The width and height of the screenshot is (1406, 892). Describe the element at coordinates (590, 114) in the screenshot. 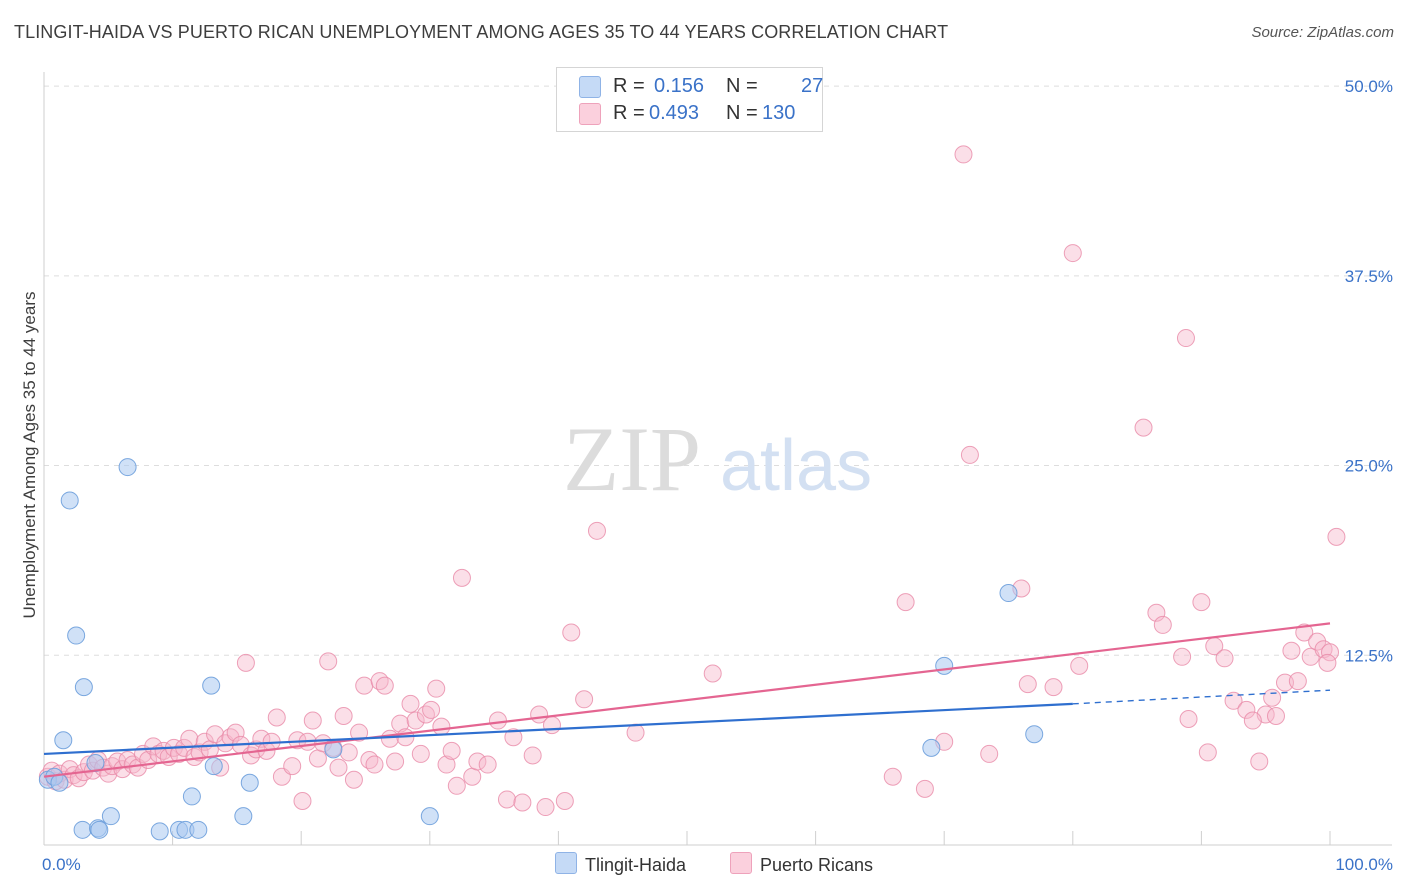

I see `legend-swatch-pink` at that location.